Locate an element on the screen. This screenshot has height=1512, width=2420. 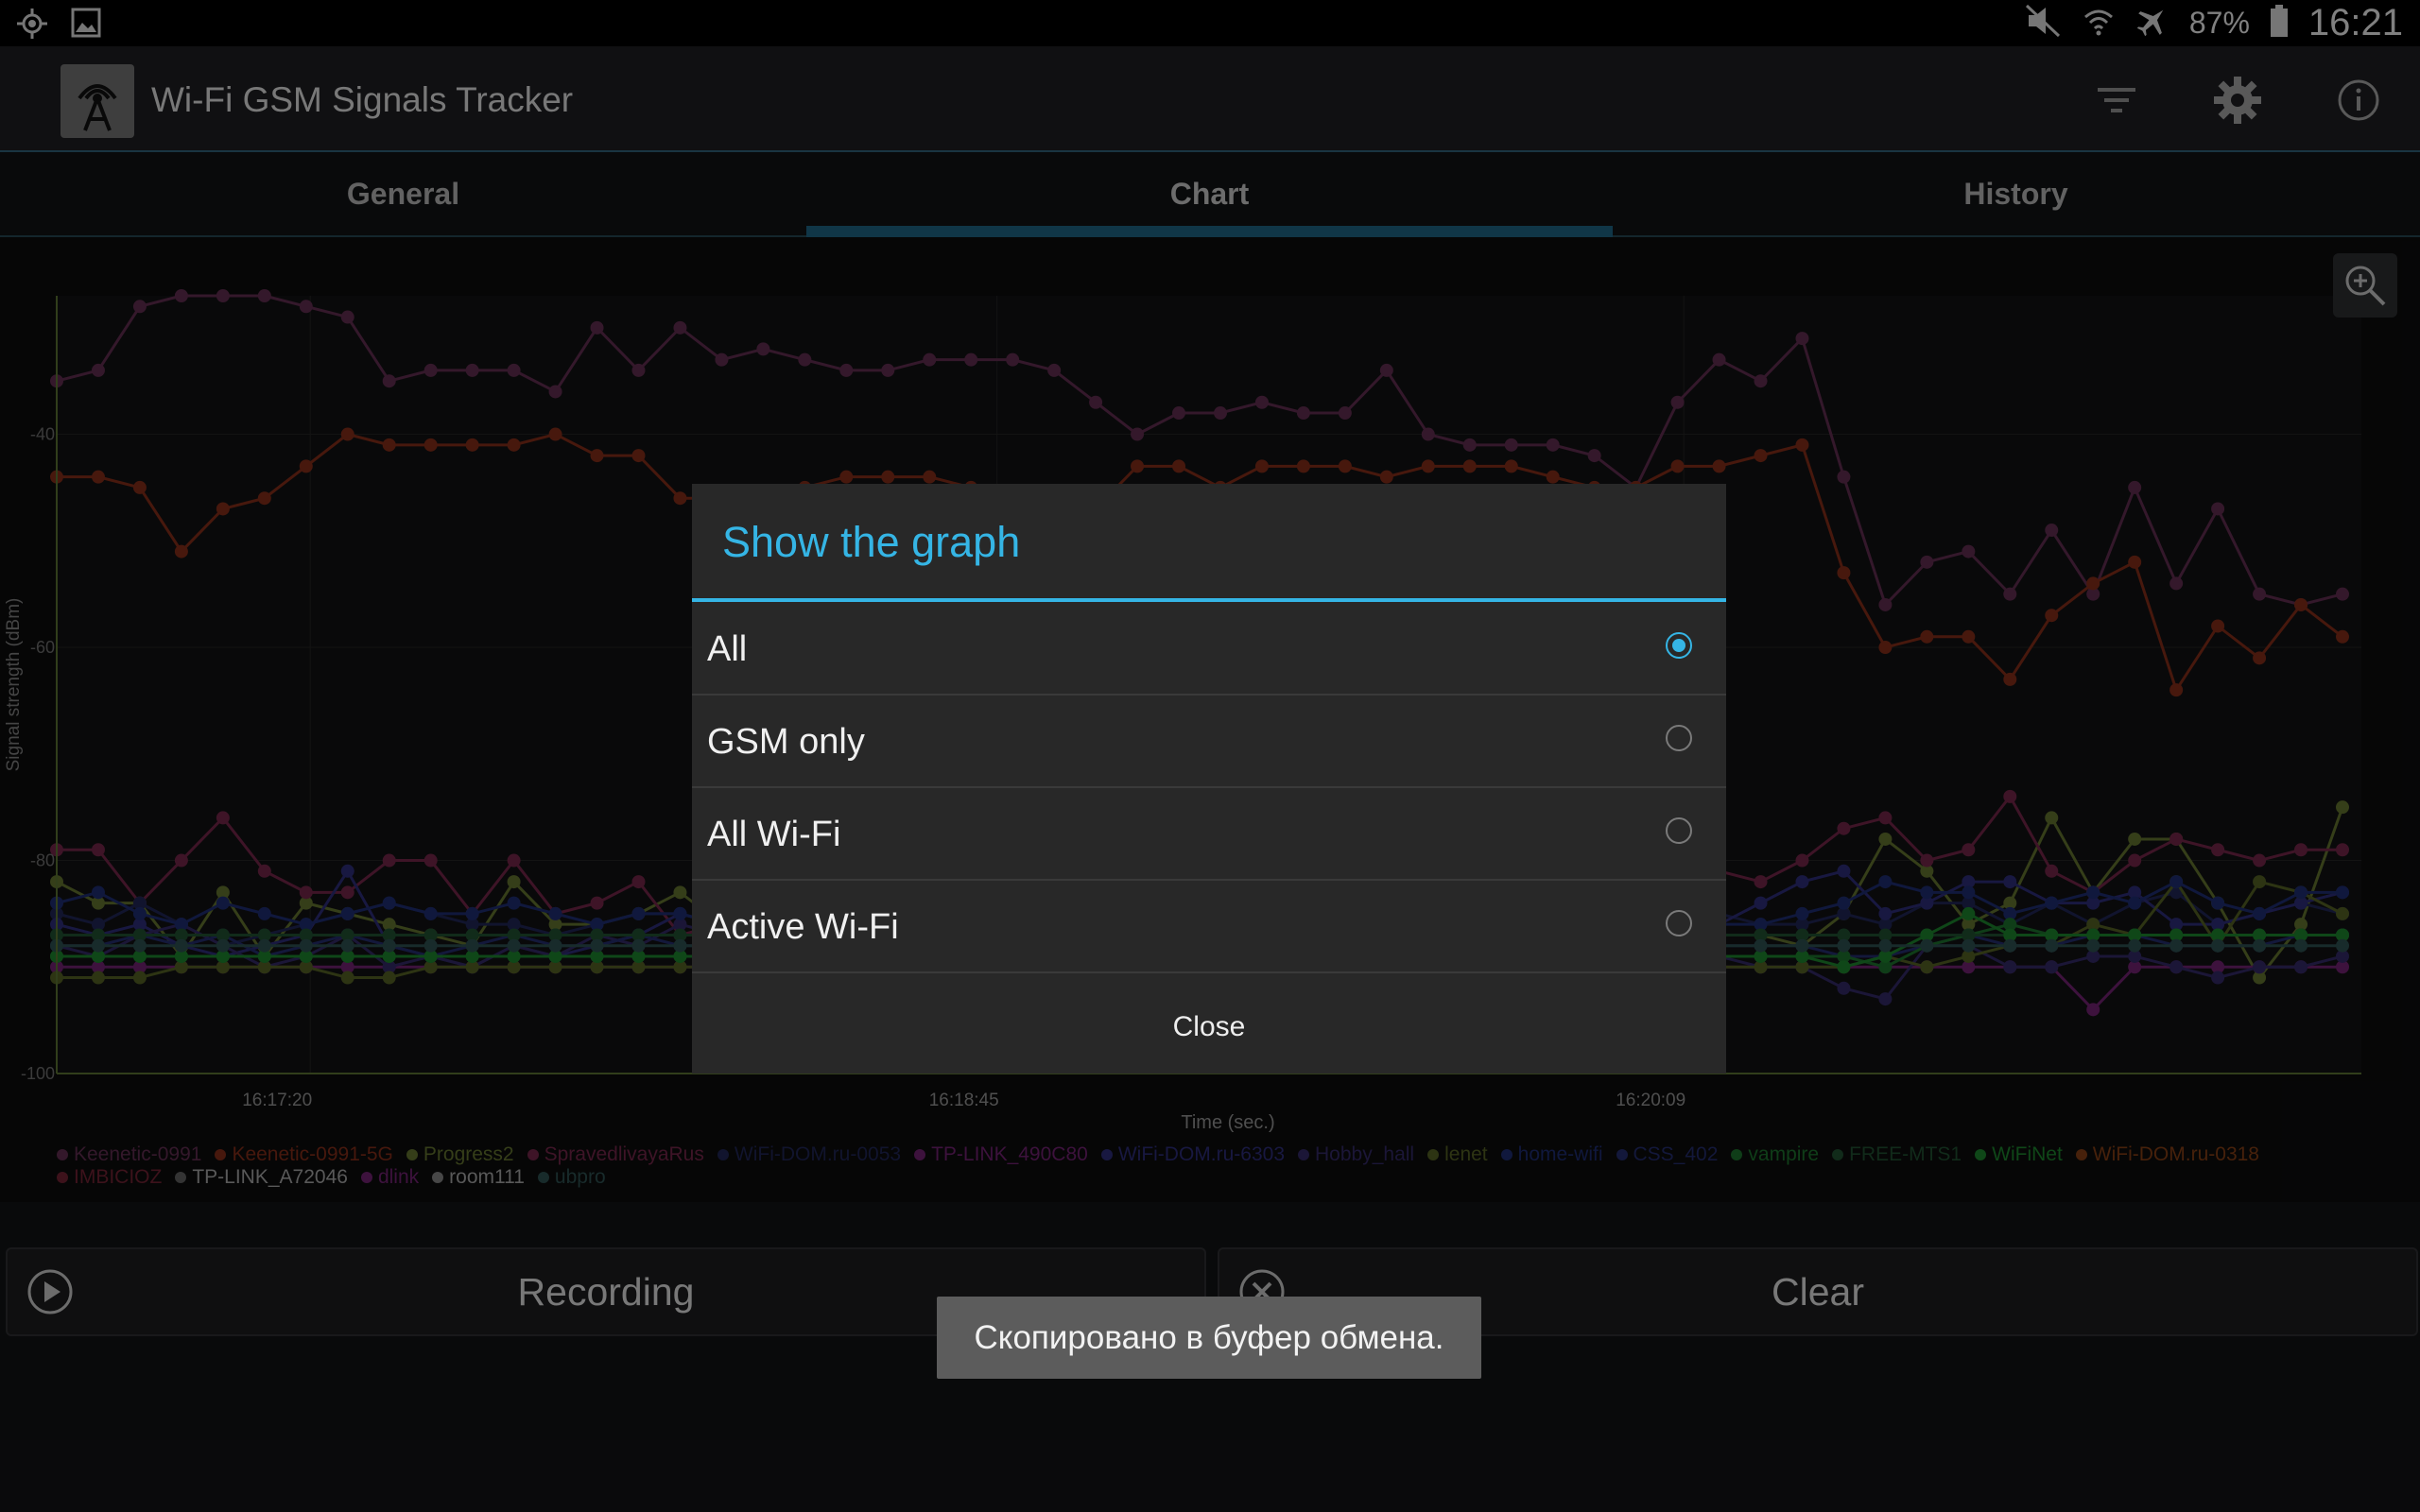
x-tick-label: 16:20:09 is located at coordinates (1651, 1100).